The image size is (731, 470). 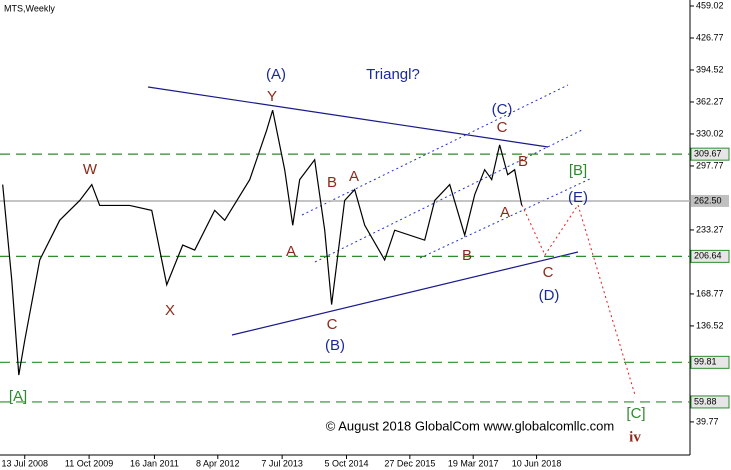 What do you see at coordinates (409, 463) in the screenshot?
I see `x-tick-label: 27 Dec 2015` at bounding box center [409, 463].